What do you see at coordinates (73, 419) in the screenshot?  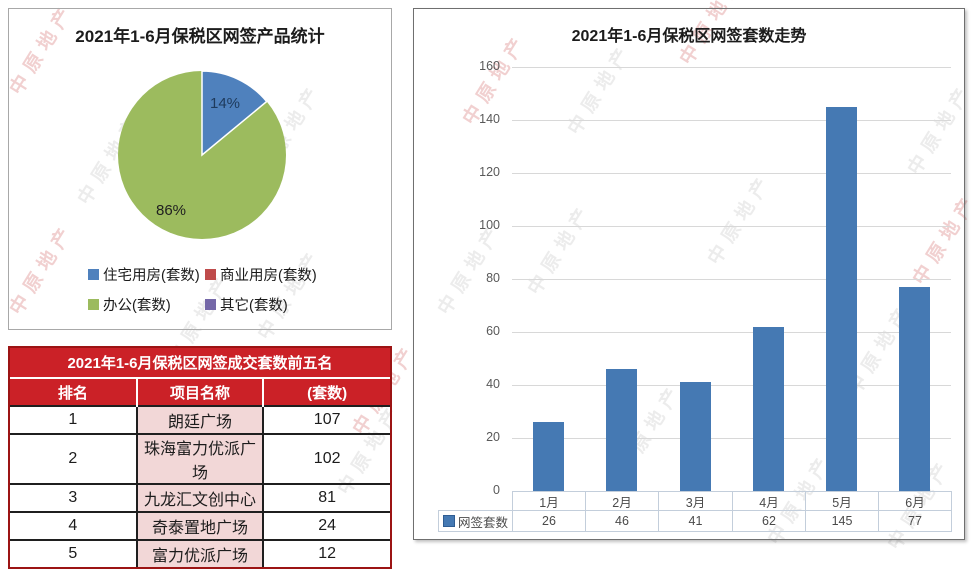 I see `rank-cell: 1` at bounding box center [73, 419].